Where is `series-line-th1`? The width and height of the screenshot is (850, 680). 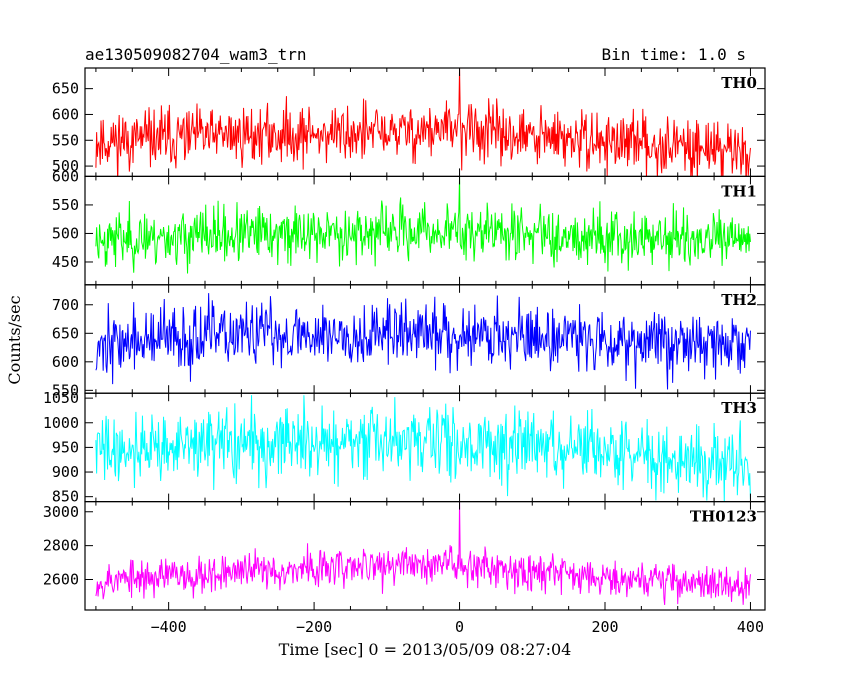 series-line-th1 is located at coordinates (423, 225).